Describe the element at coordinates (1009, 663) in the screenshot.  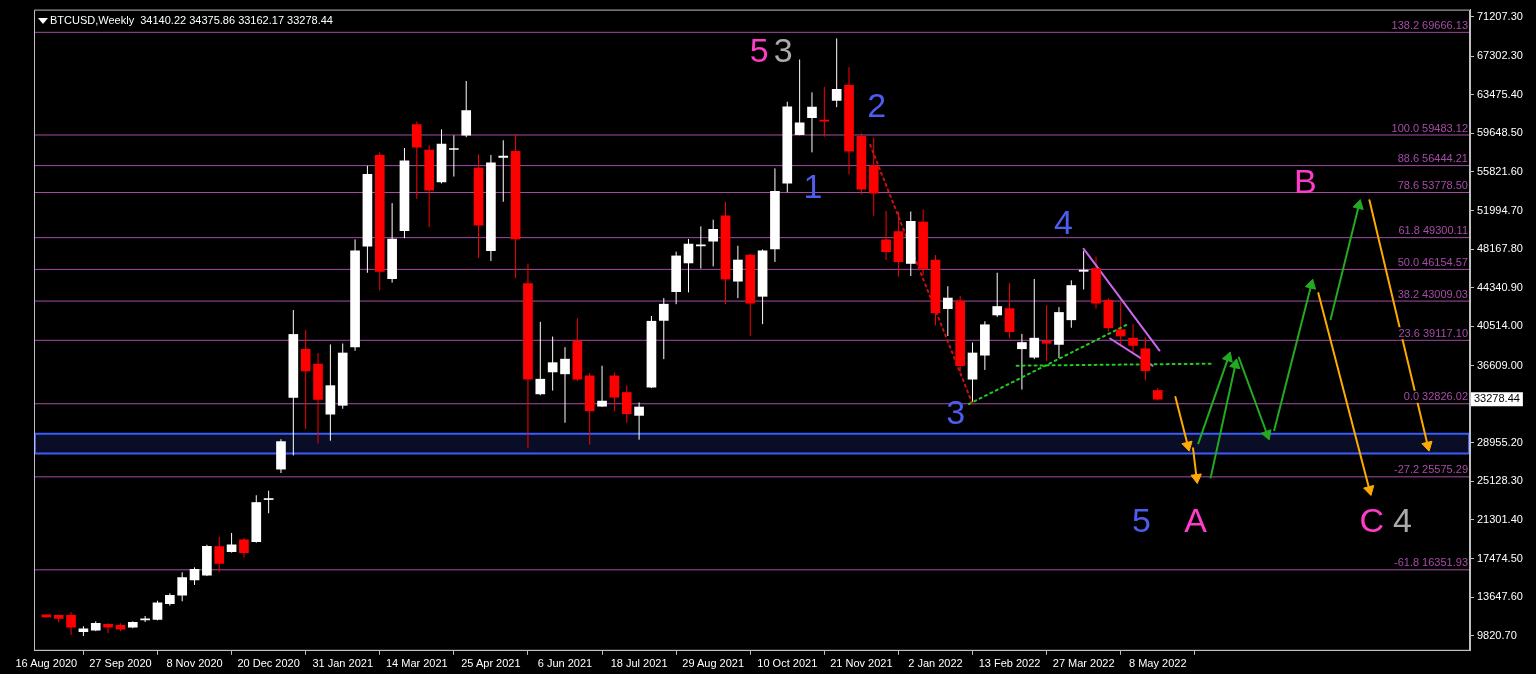
I see `x-tick-label: 13 Feb 2022` at that location.